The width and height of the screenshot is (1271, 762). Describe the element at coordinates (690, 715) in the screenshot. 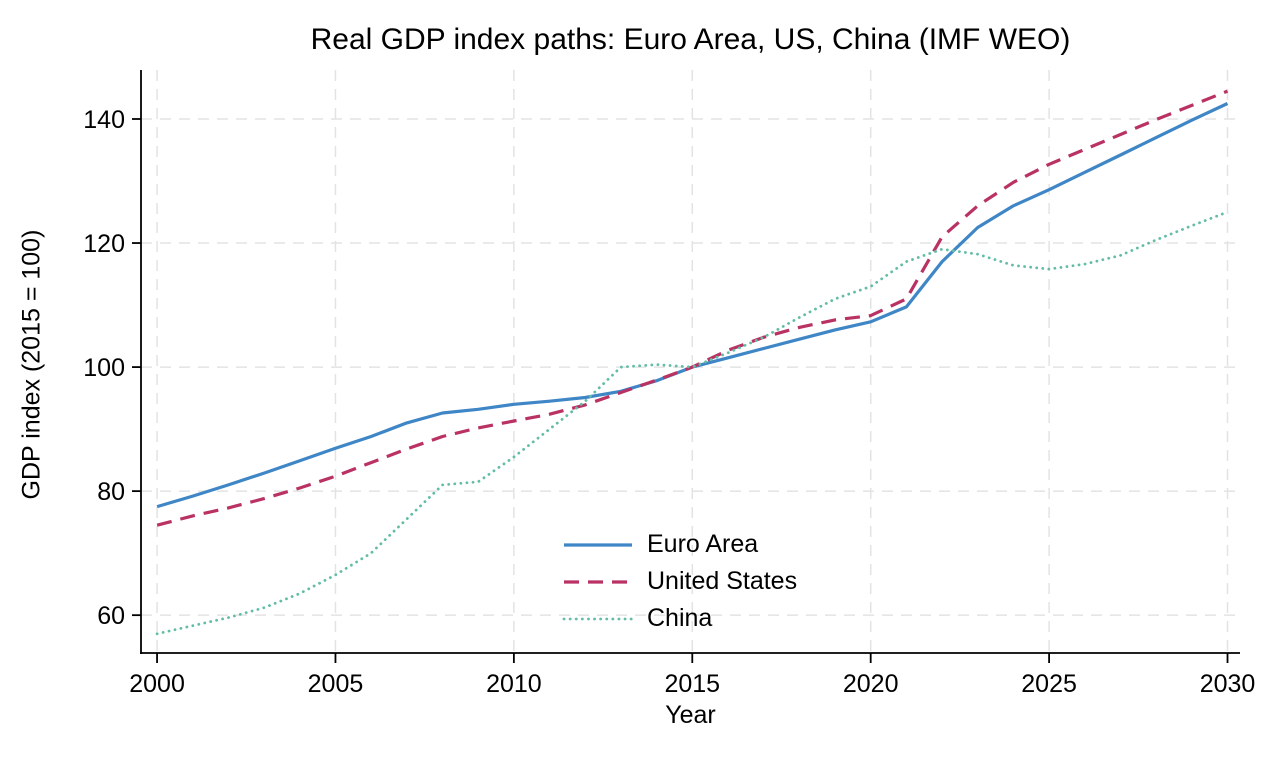

I see `x-axis-title: Year` at that location.